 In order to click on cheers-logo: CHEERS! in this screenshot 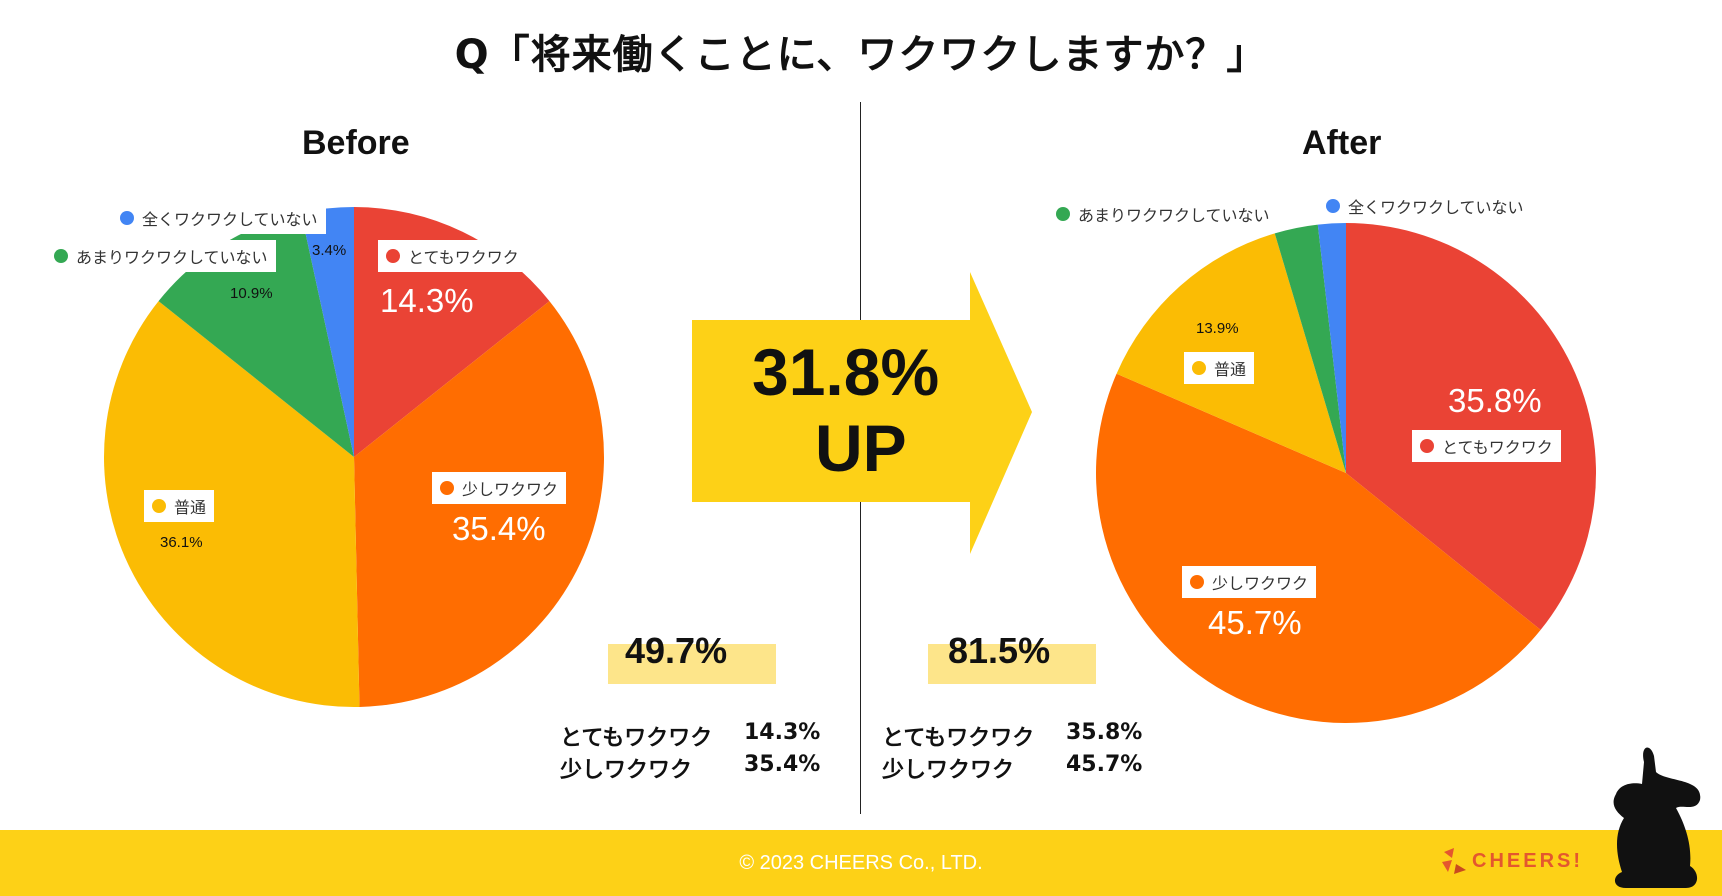, I will do `click(1528, 861)`.